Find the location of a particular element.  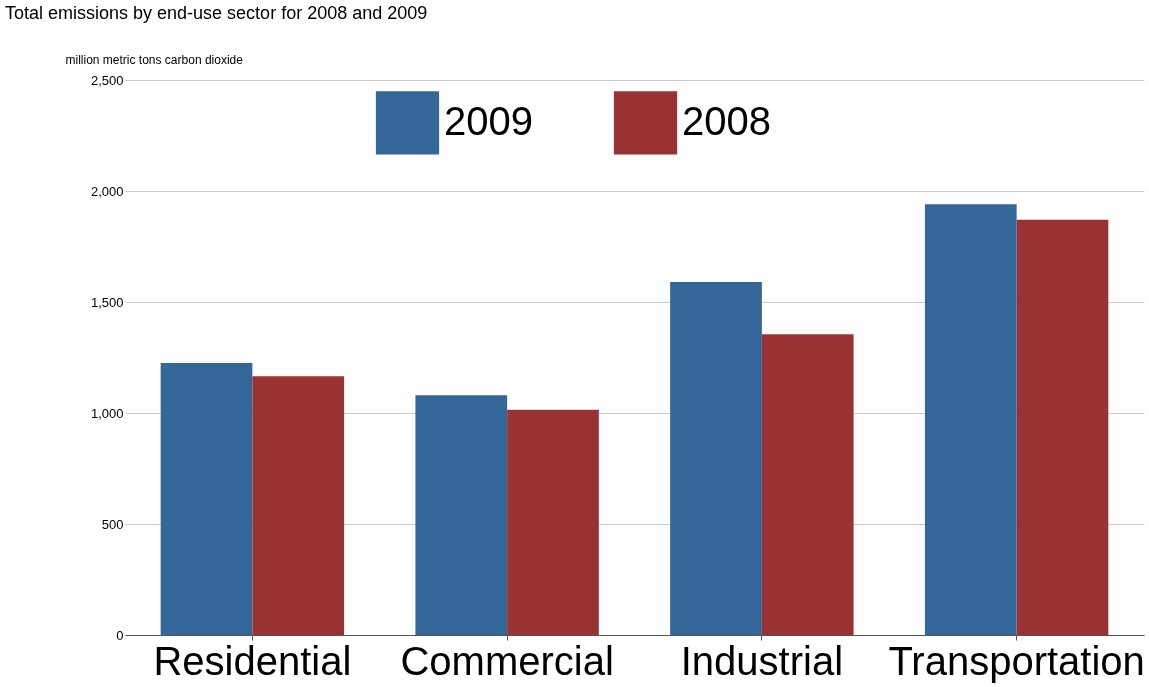

y-axis-title: million metric tons carbon dioxide is located at coordinates (154, 59).